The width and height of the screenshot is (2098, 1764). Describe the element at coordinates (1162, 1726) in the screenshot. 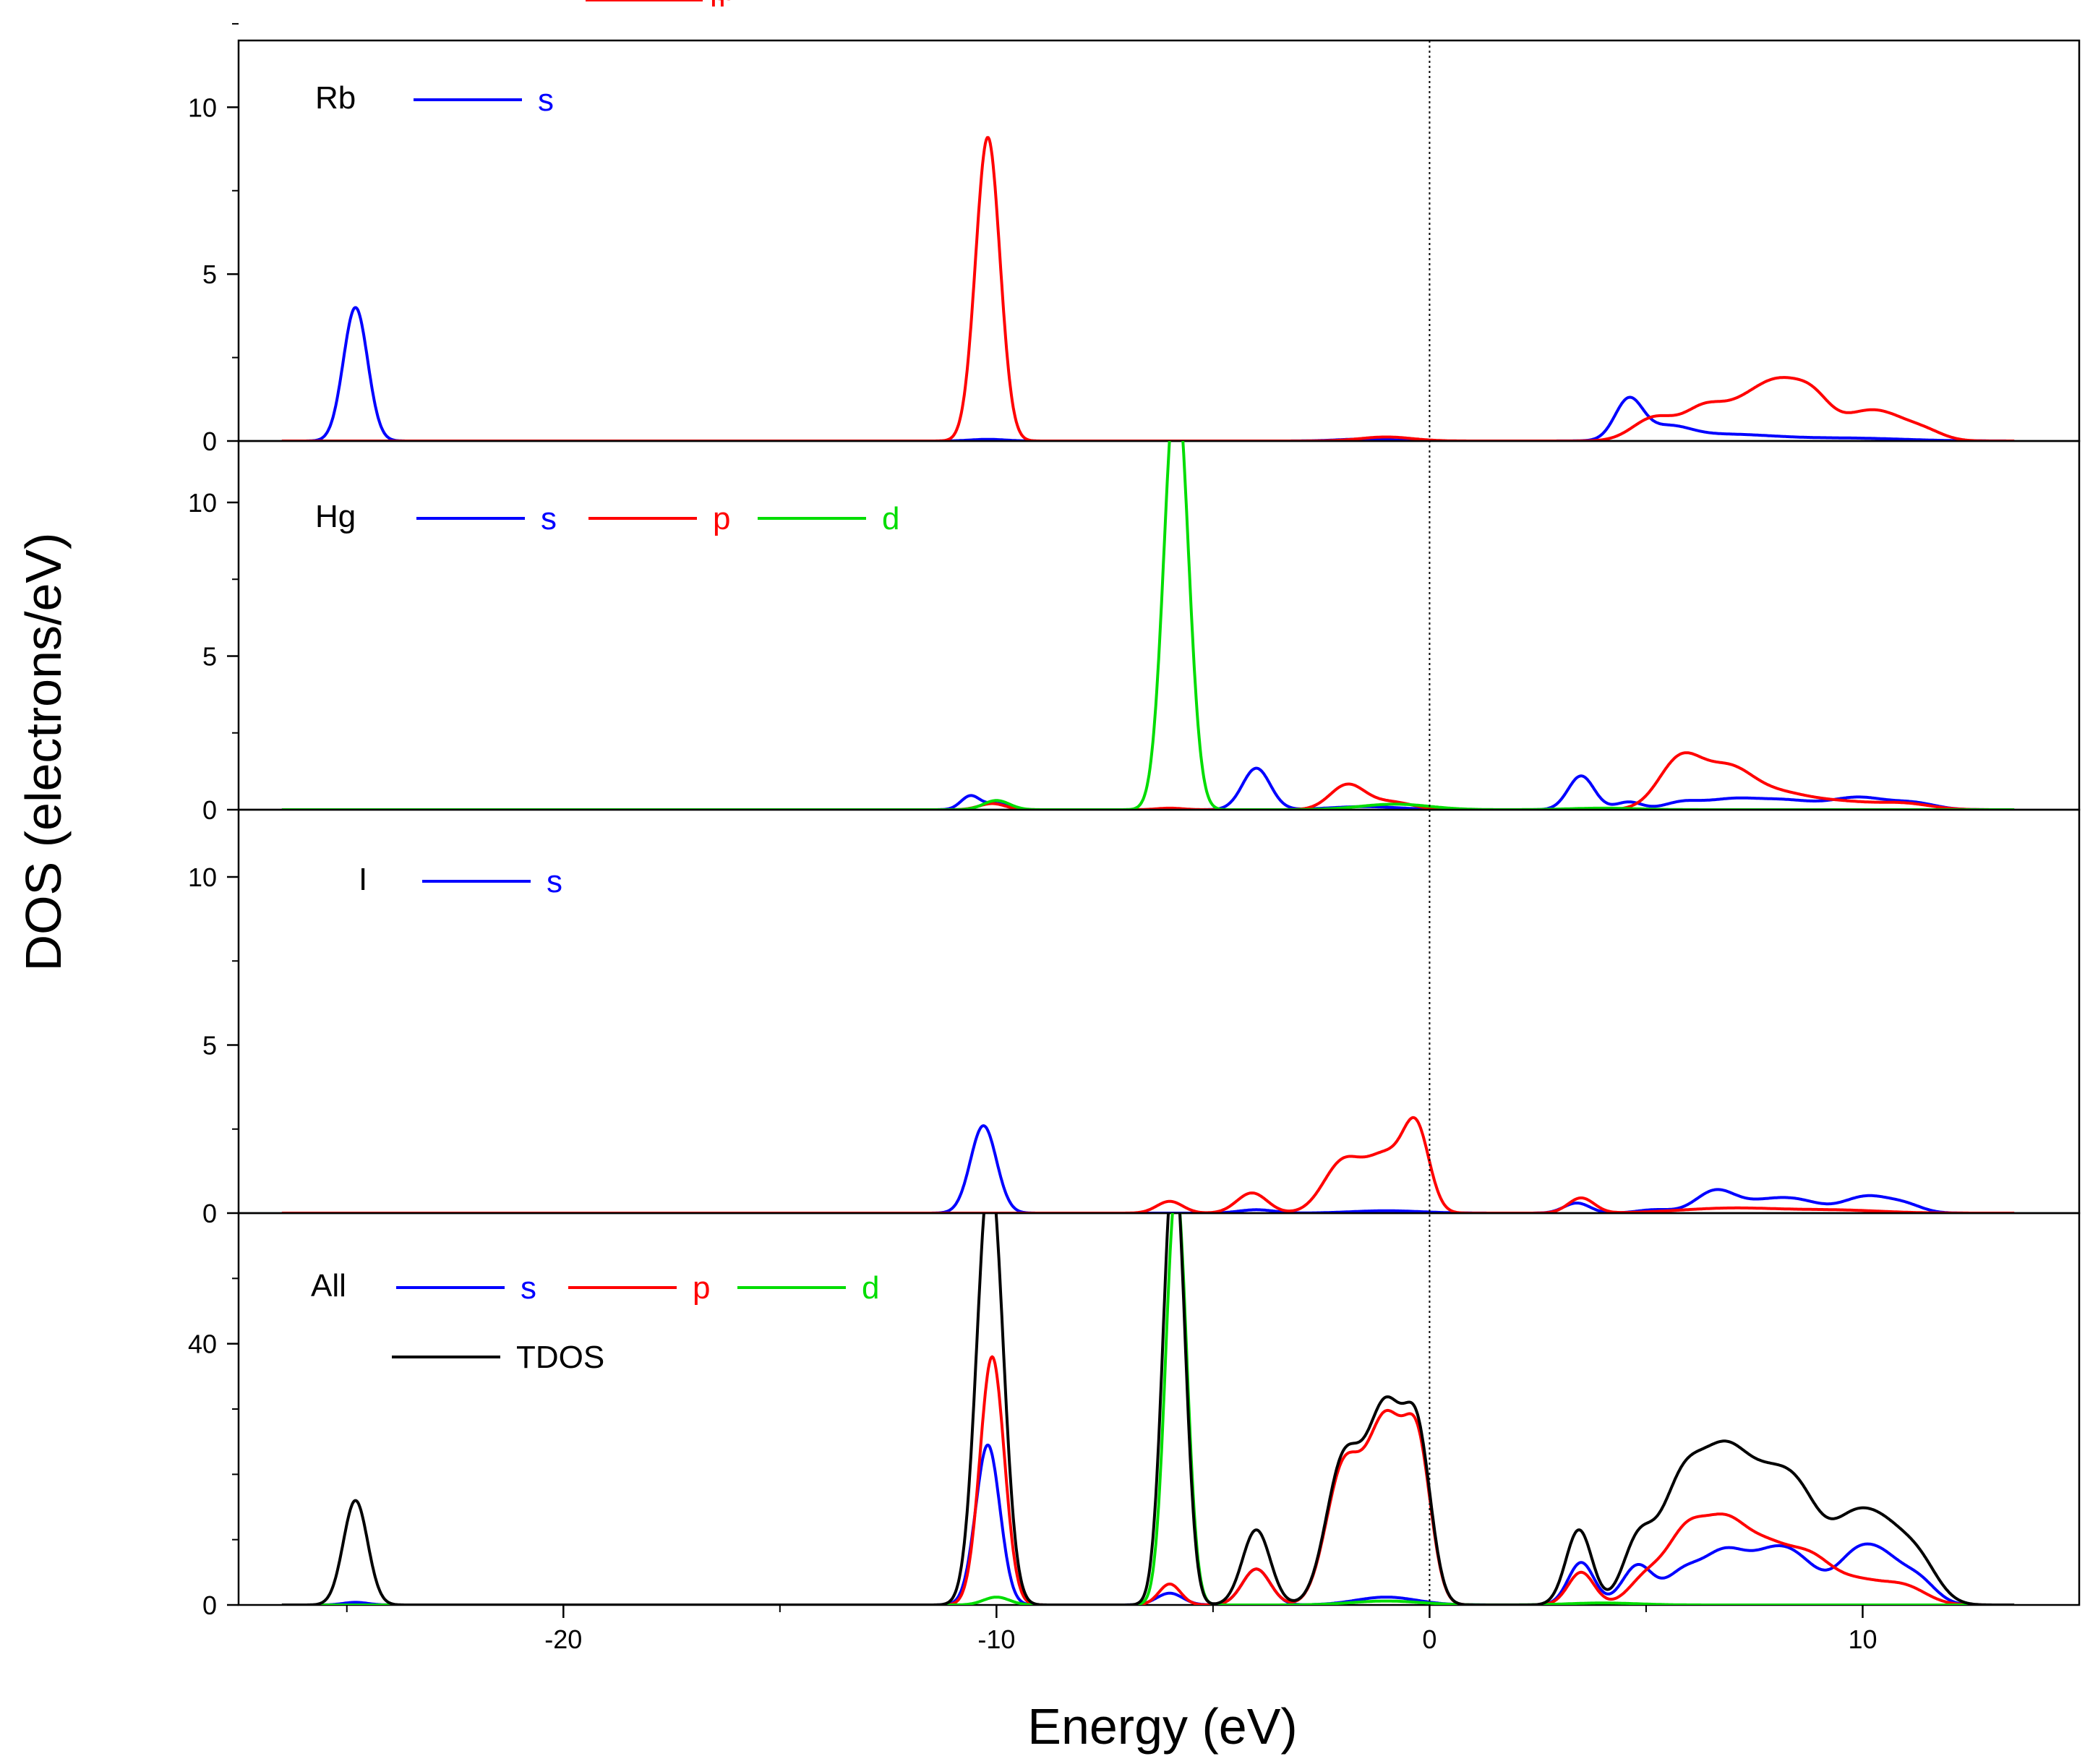

I see `x-axis-label: Energy (eV)` at that location.